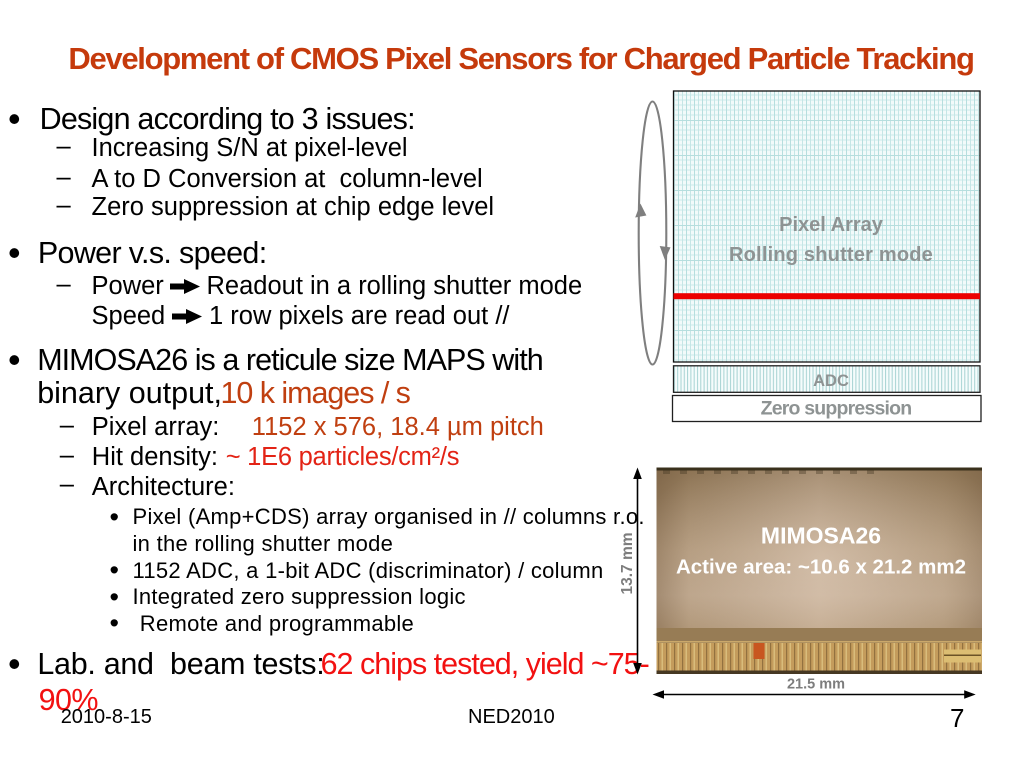 The height and width of the screenshot is (768, 1024). Describe the element at coordinates (821, 536) in the screenshot. I see `svg-text: MIMOSA26` at that location.